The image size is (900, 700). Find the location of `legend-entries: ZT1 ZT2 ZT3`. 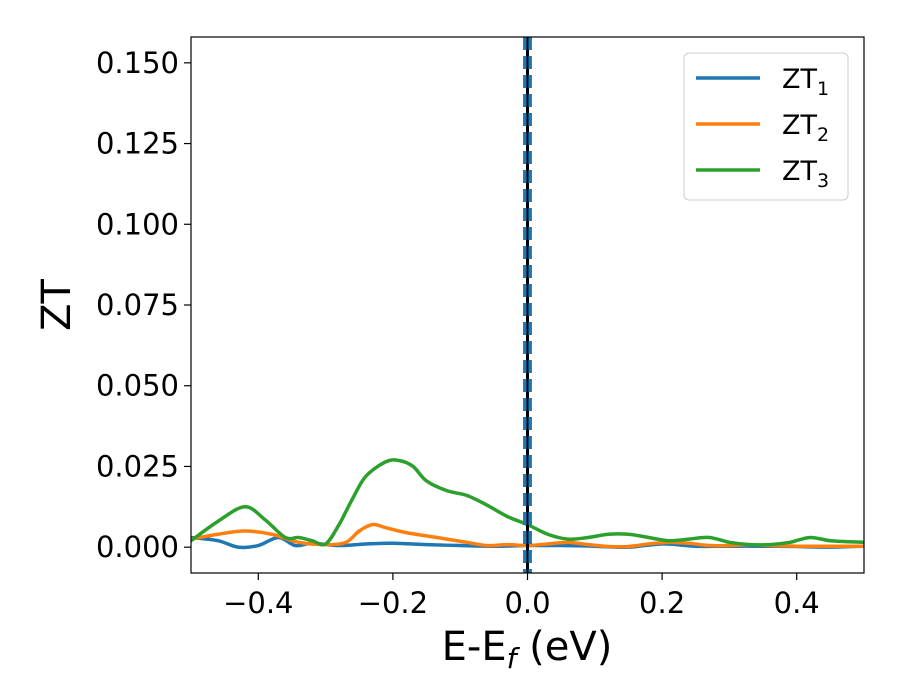

legend-entries: ZT1 ZT2 ZT3 is located at coordinates (762, 128).